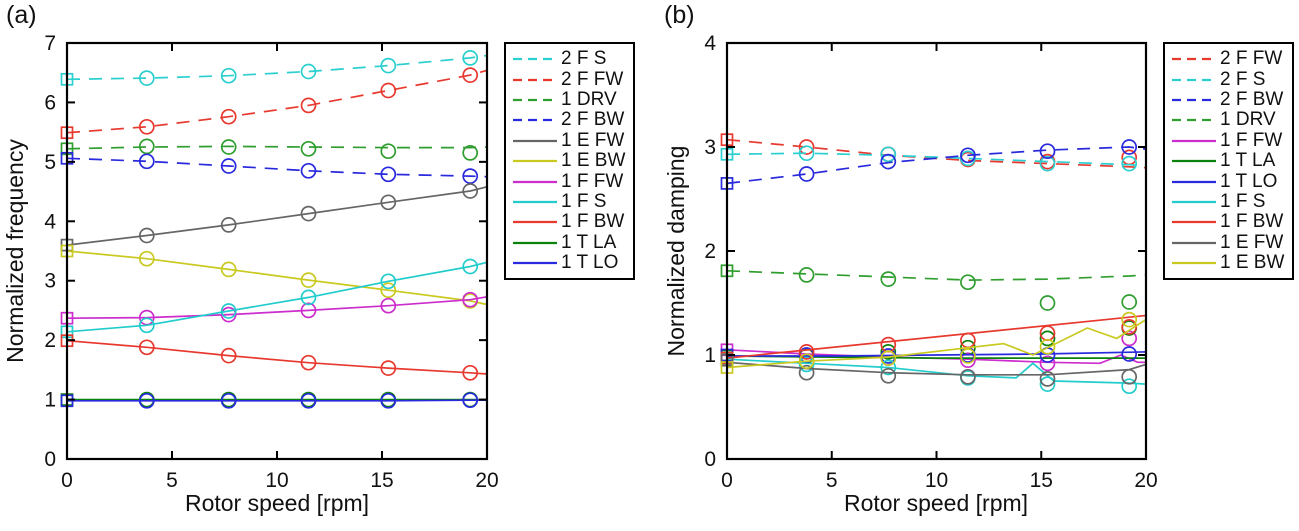 The image size is (1299, 531). What do you see at coordinates (589, 242) in the screenshot?
I see `legend-label: 1 T LA` at bounding box center [589, 242].